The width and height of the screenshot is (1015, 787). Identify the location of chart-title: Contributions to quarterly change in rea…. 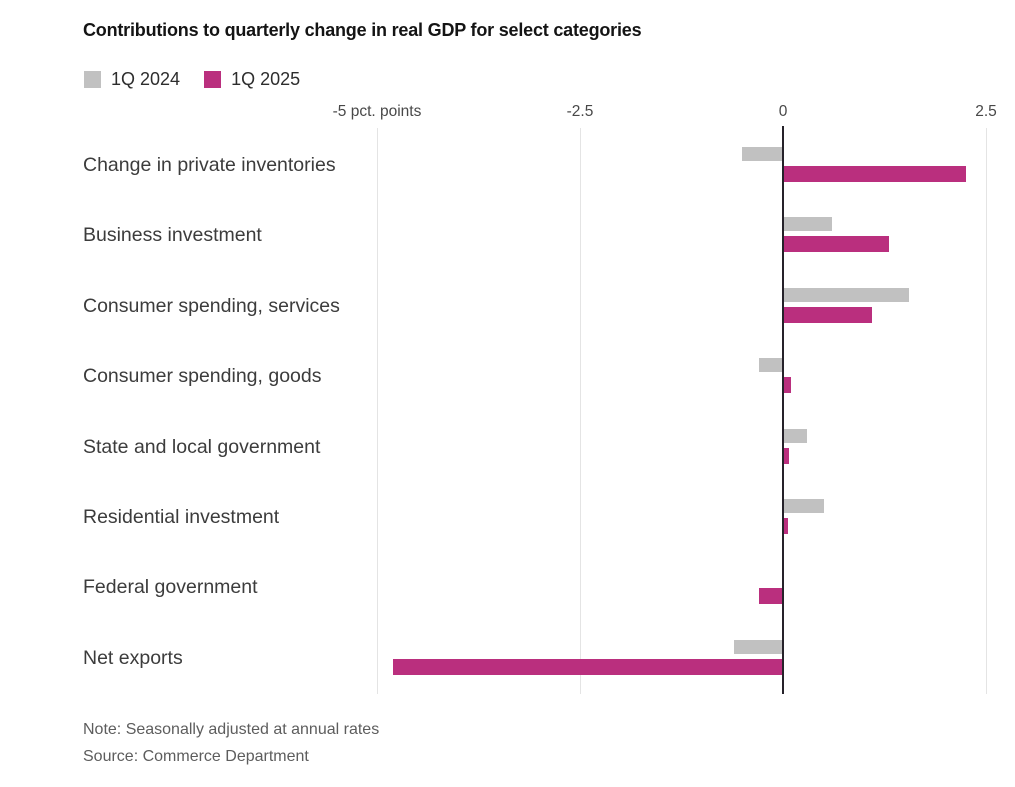
(362, 30).